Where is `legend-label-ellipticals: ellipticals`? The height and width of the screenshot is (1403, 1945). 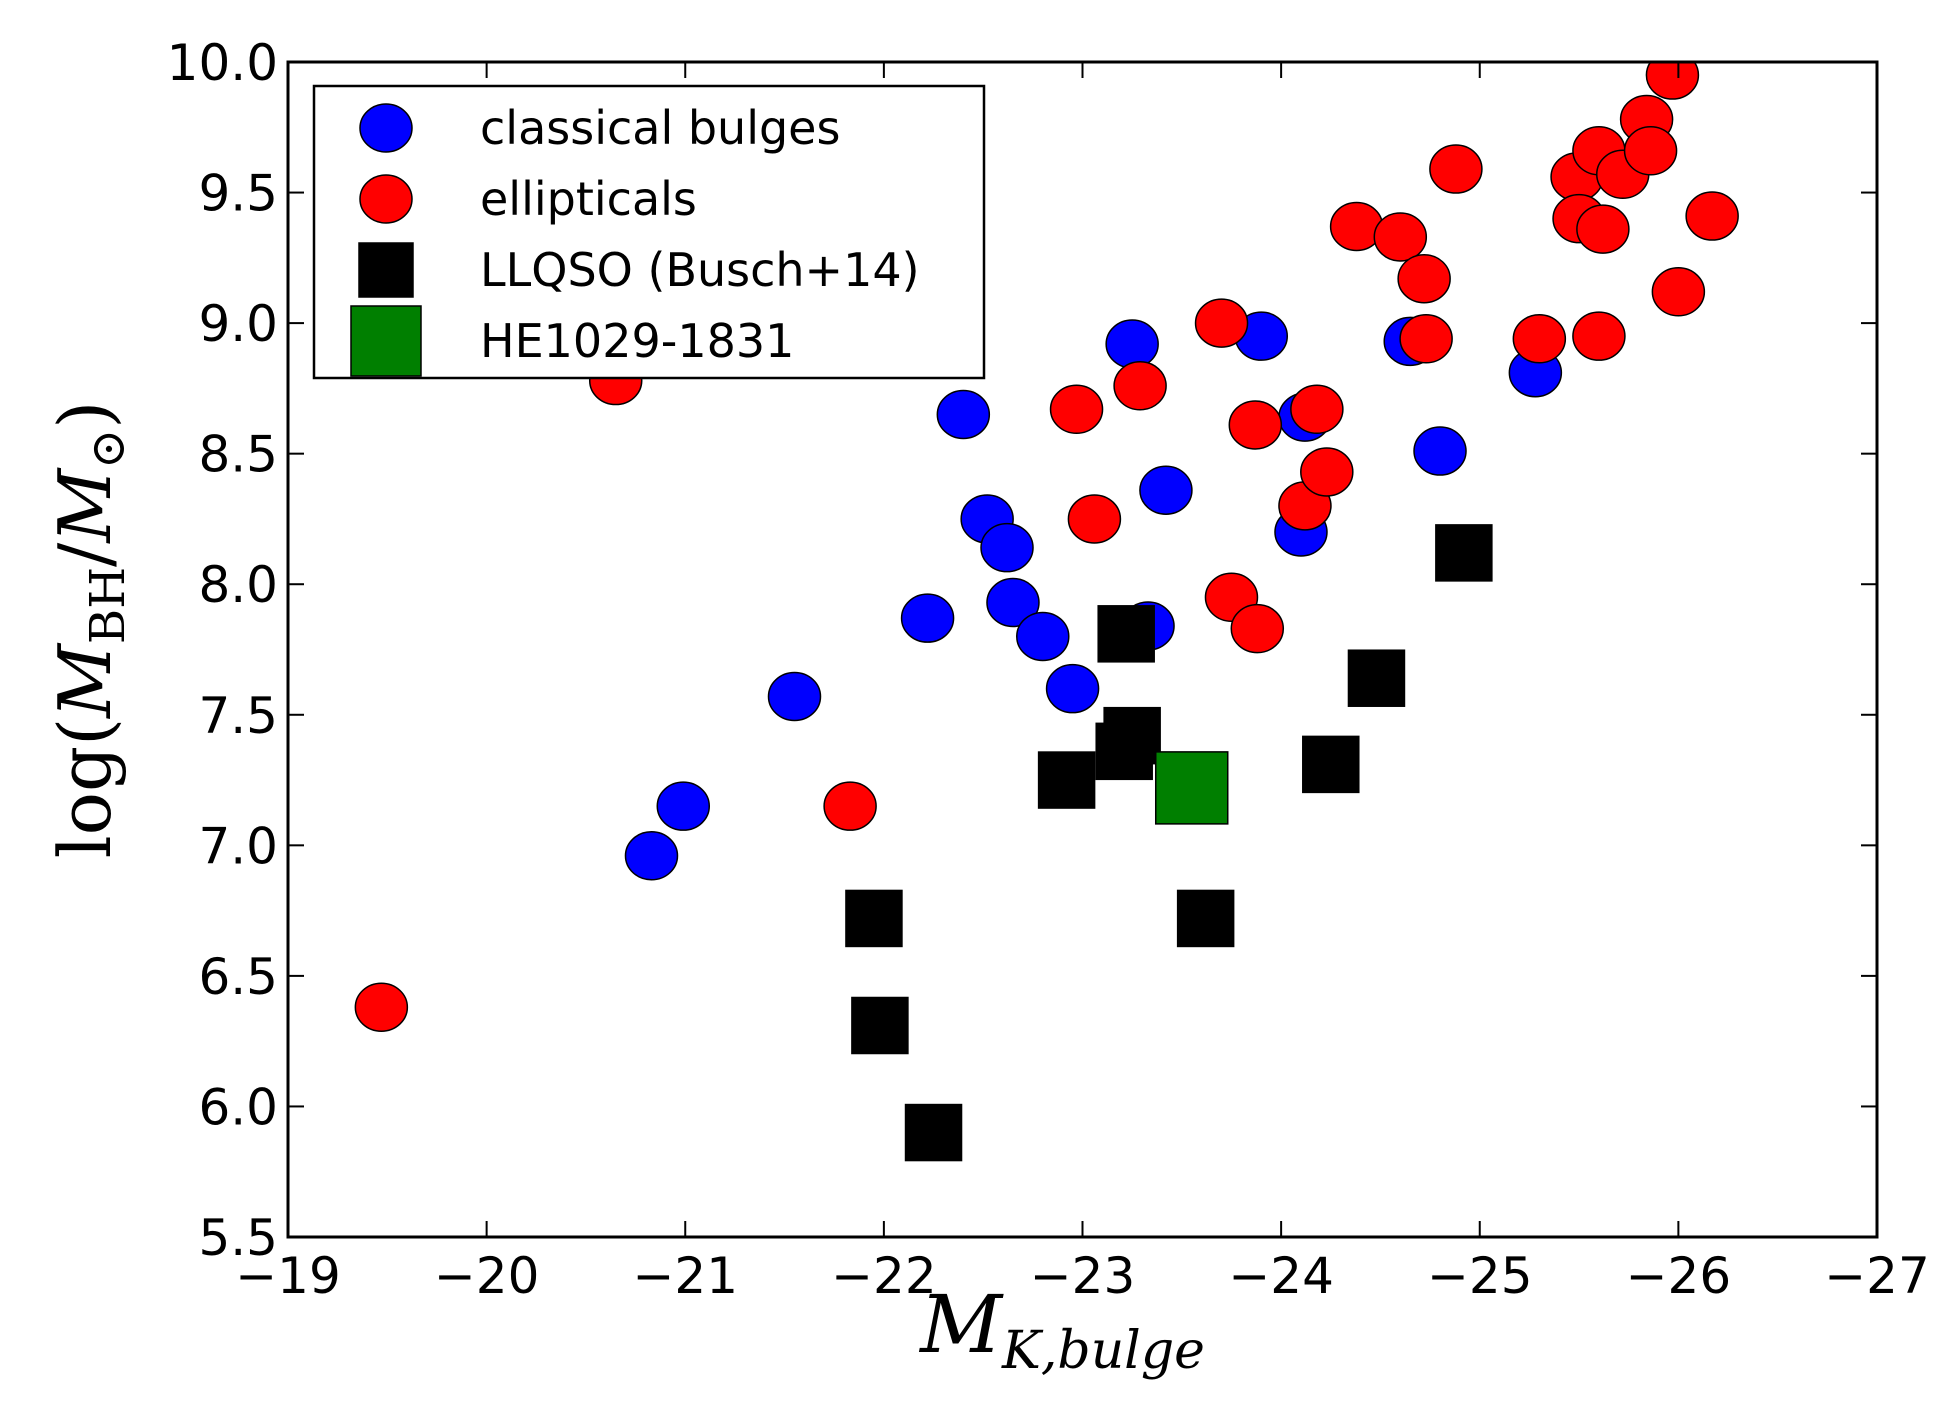
legend-label-ellipticals: ellipticals is located at coordinates (588, 199).